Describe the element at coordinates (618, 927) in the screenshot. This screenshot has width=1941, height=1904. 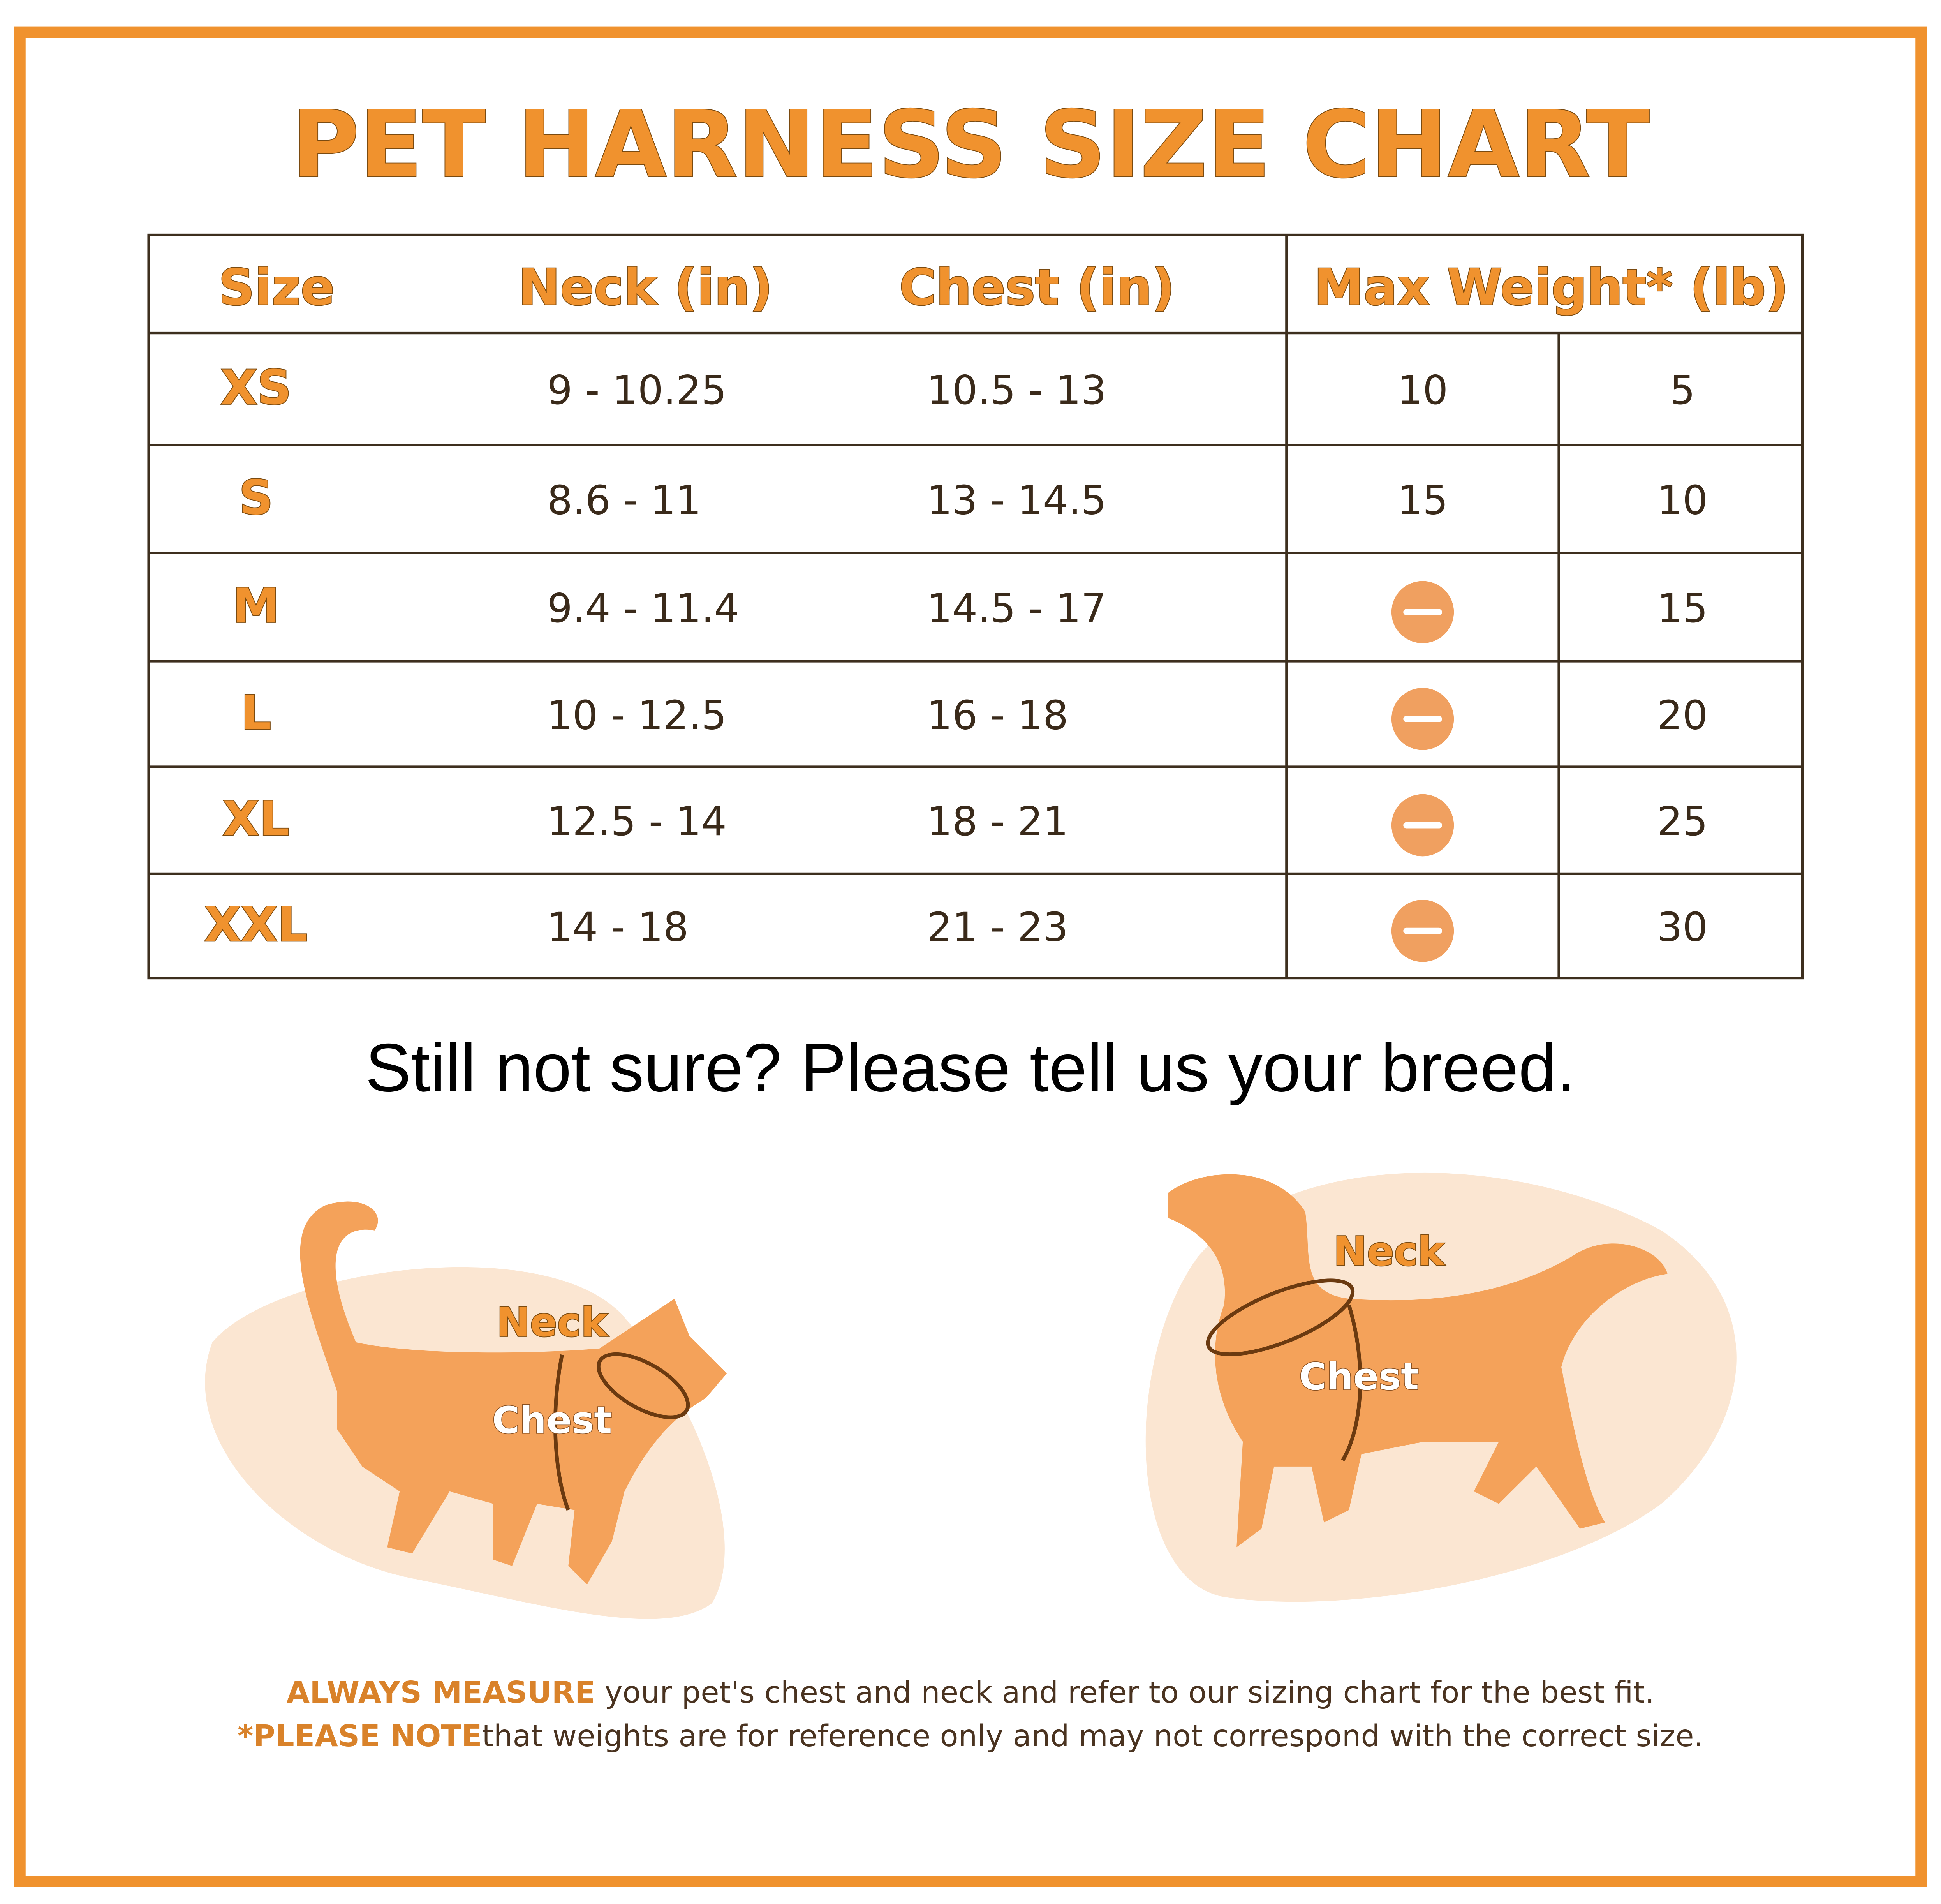
I see `measurement-cell: 14 - 18` at that location.